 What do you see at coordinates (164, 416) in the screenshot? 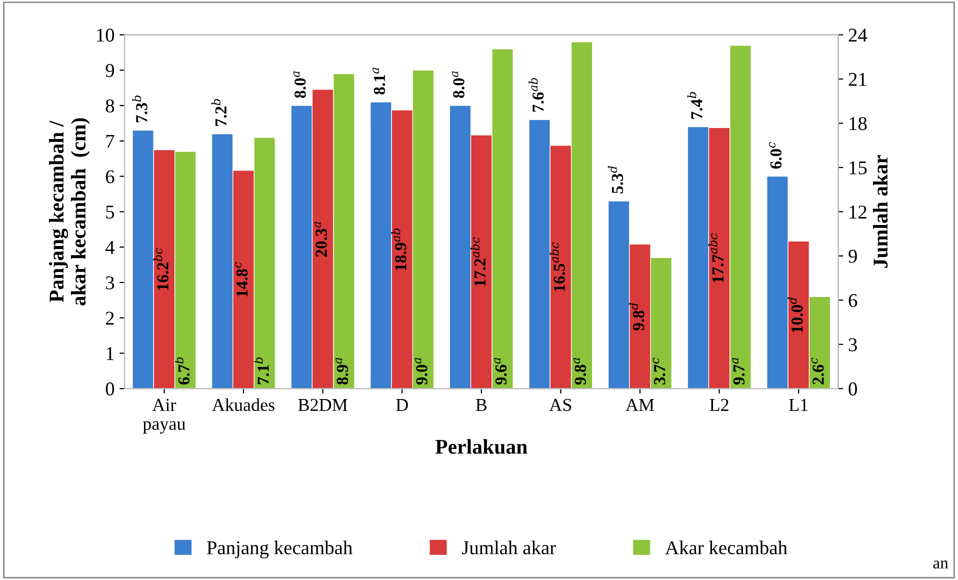
I see `x-tick-label: Air payau` at bounding box center [164, 416].